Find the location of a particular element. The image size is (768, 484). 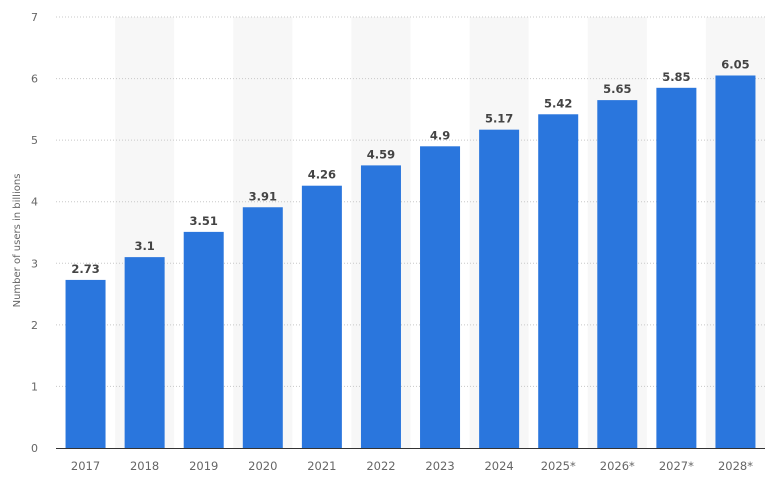

y-tick-label: 2 is located at coordinates (34, 325).